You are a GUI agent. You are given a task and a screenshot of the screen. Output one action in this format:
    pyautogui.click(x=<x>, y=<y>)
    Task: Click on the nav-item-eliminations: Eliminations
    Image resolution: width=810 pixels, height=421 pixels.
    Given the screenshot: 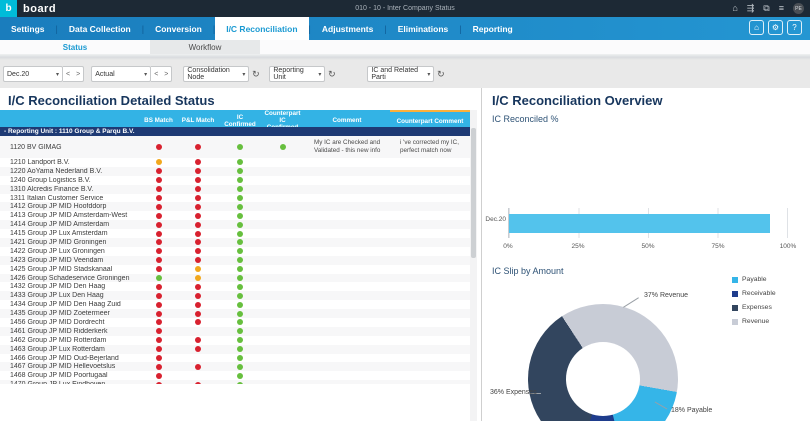 What is the action you would take?
    pyautogui.click(x=423, y=28)
    